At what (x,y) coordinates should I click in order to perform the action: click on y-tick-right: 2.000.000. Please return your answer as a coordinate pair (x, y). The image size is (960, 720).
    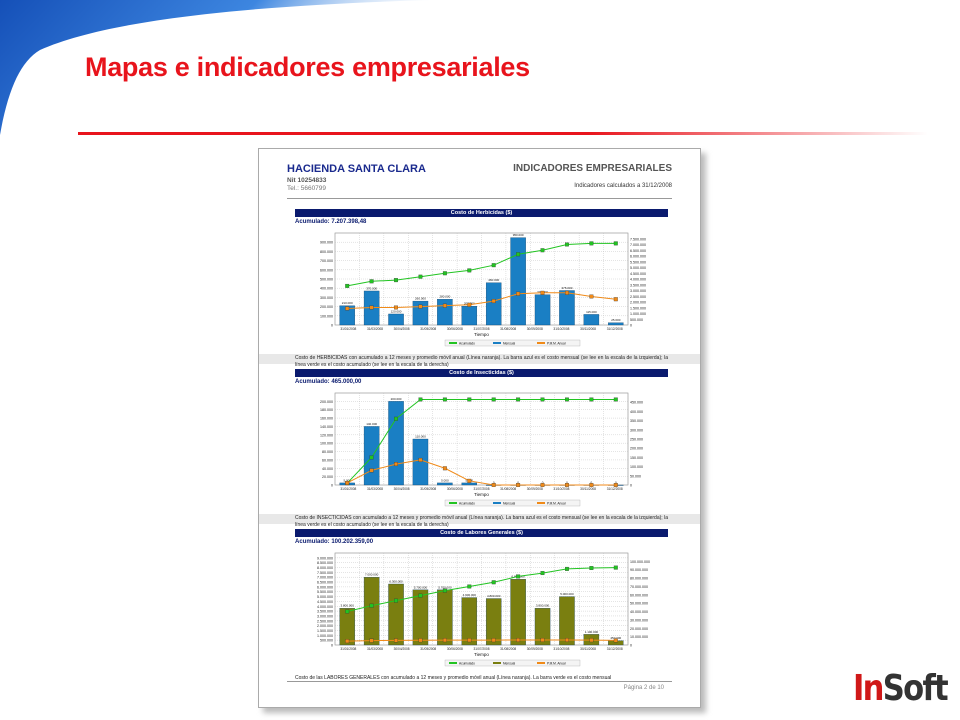
    Looking at the image, I should click on (638, 303).